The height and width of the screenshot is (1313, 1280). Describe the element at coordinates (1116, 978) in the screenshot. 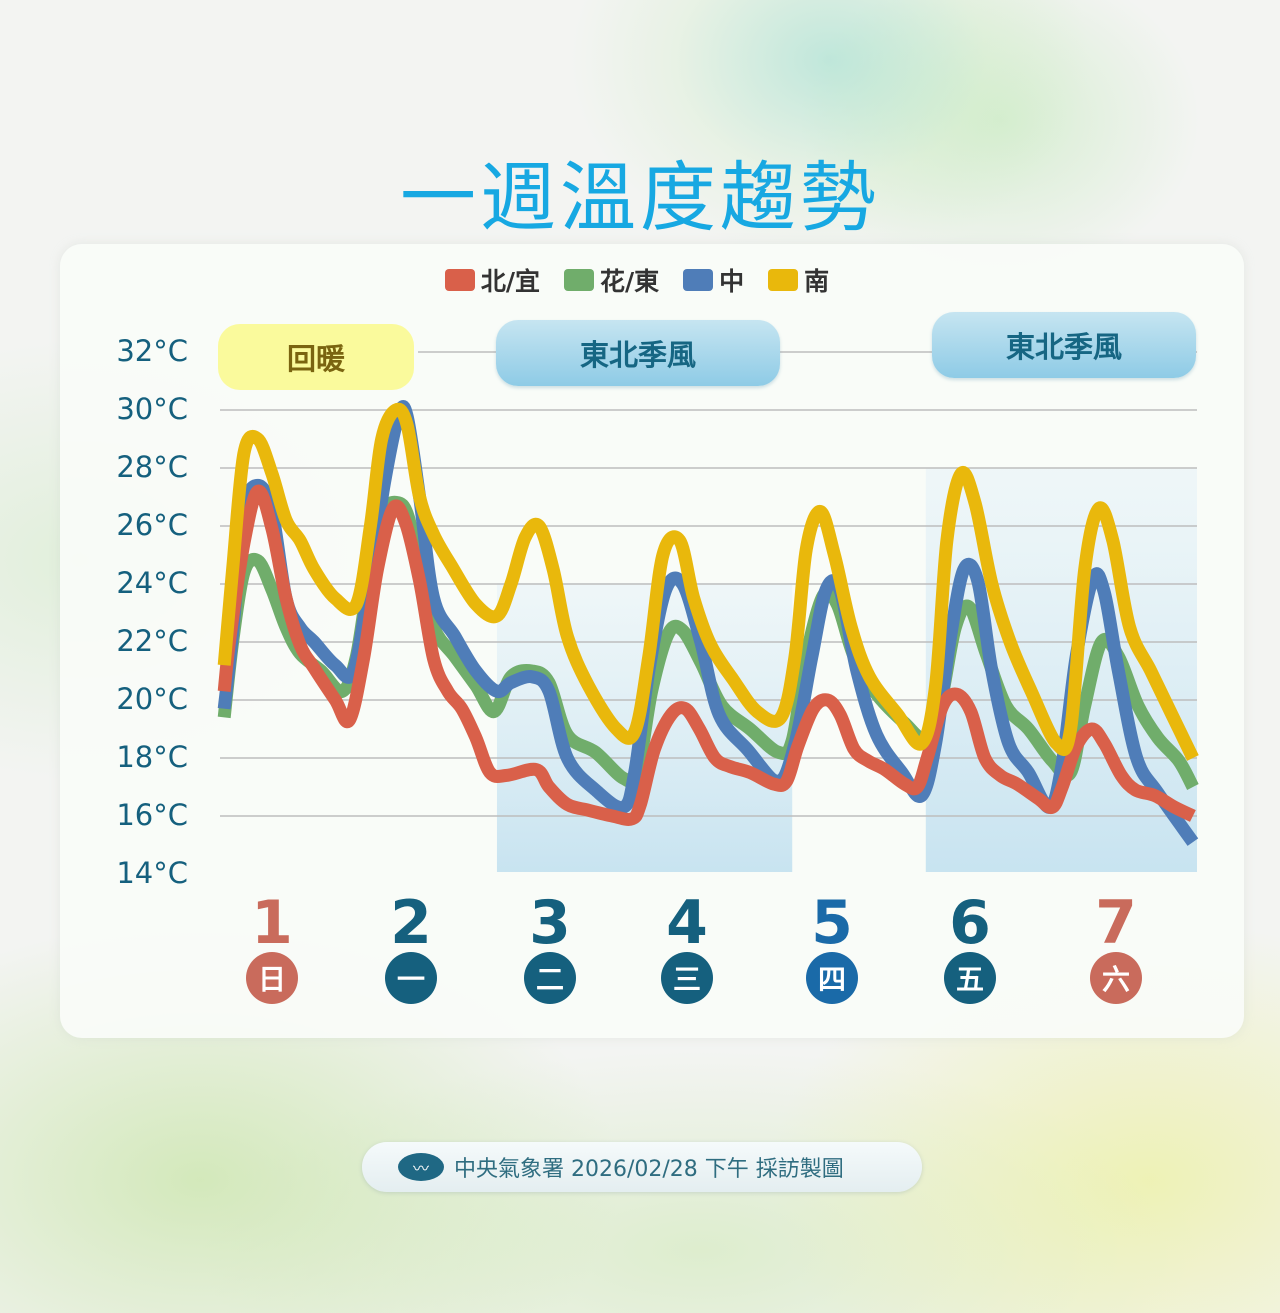

I see `weekday-badge: 六` at that location.